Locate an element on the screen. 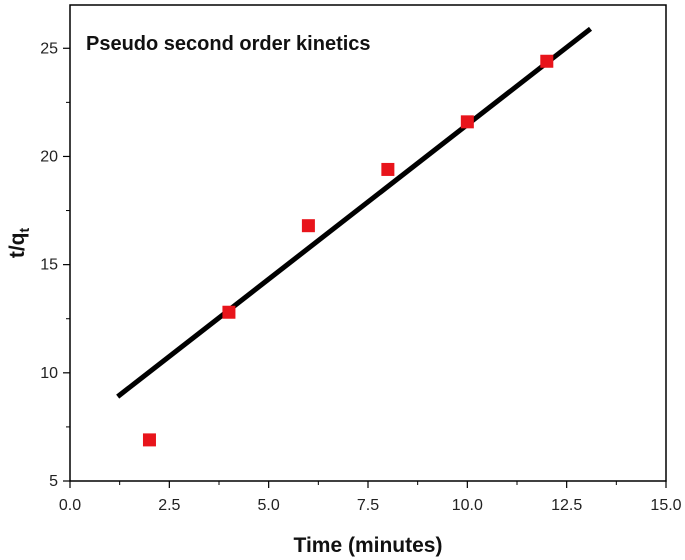  y-axis-title-main: t/q is located at coordinates (17, 246).